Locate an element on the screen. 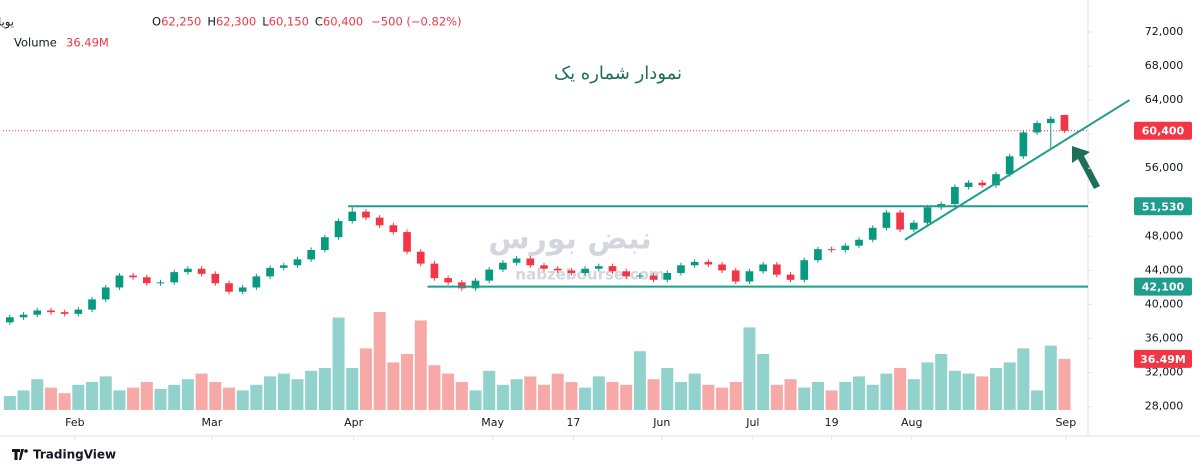 The image size is (1200, 473). y-tick-label: 68,000 is located at coordinates (1164, 65).